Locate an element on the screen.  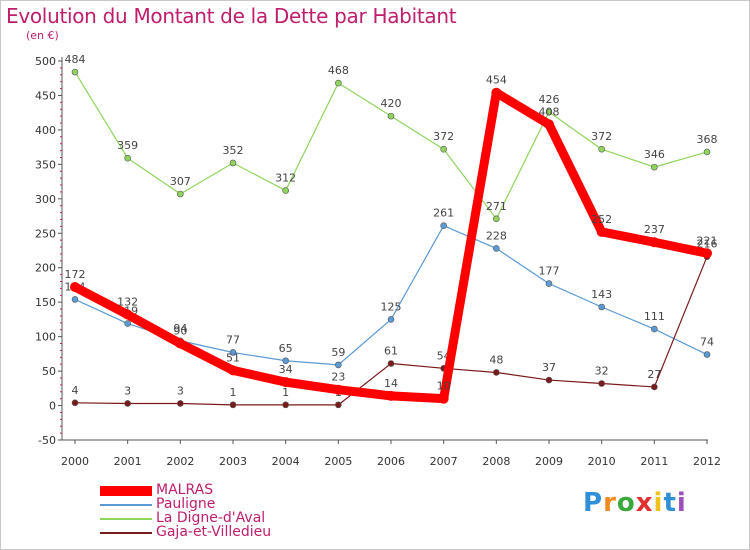
data-label-malras: 408 is located at coordinates (549, 111).